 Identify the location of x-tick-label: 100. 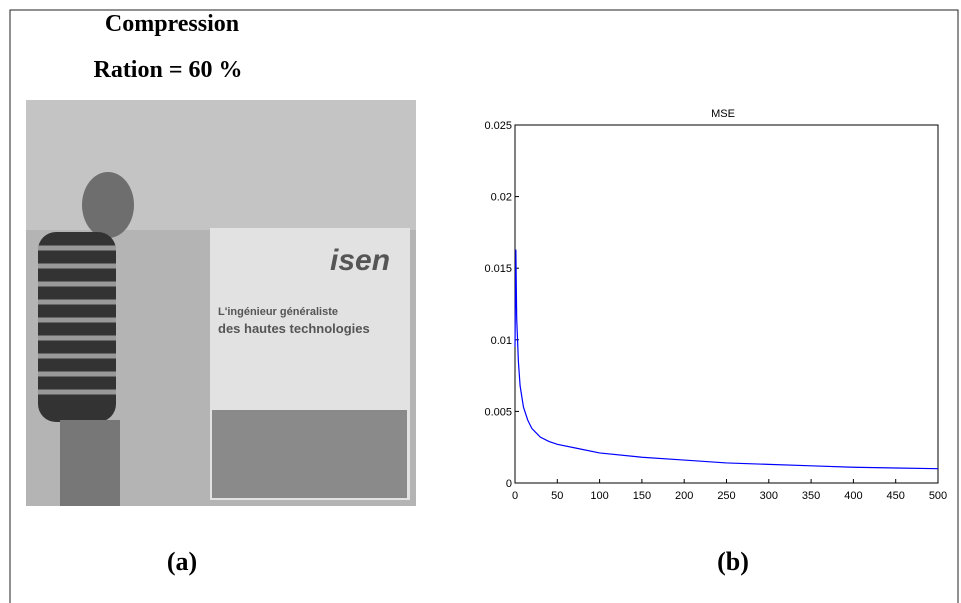
(599, 496).